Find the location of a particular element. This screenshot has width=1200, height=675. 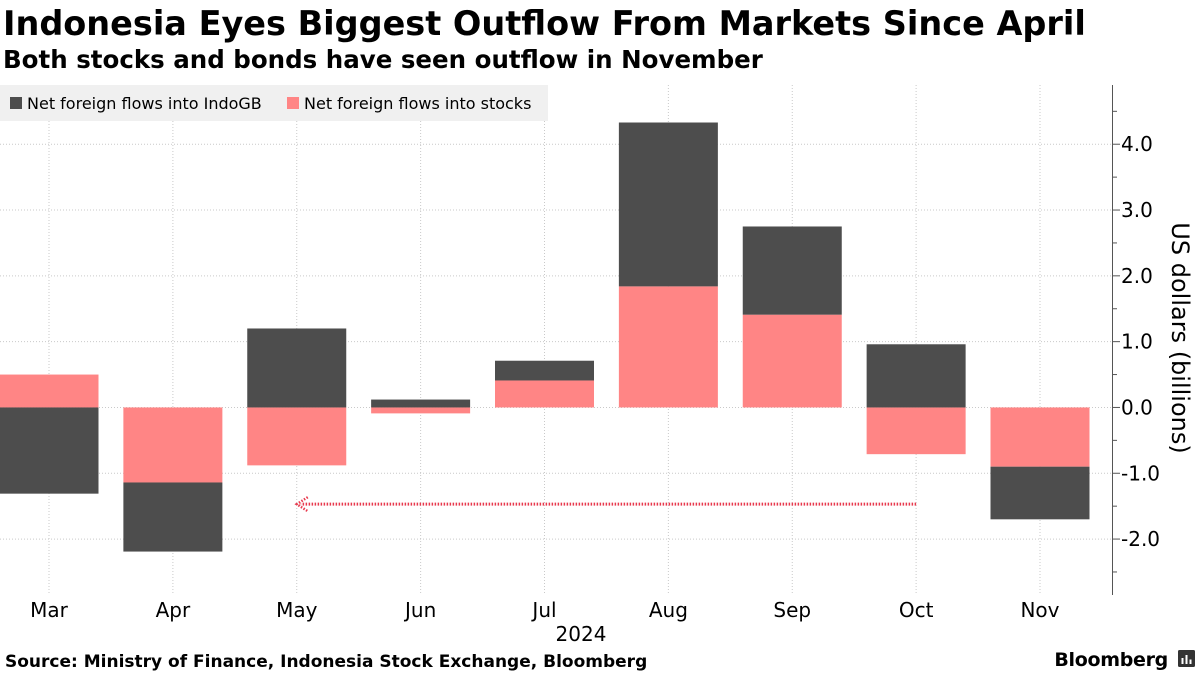

bar-indogb-sep is located at coordinates (792, 270).